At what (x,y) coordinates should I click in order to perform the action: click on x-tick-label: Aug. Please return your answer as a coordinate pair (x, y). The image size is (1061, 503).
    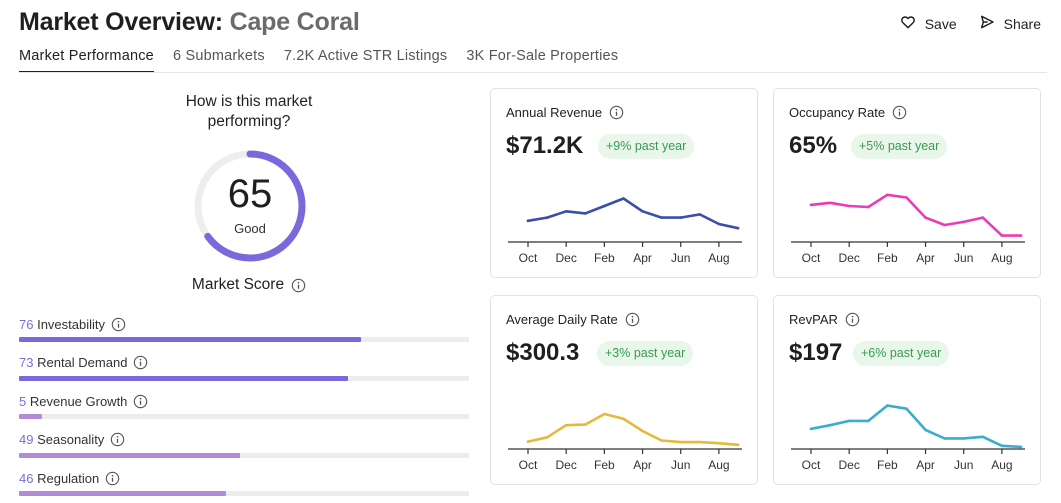
    Looking at the image, I should click on (1001, 258).